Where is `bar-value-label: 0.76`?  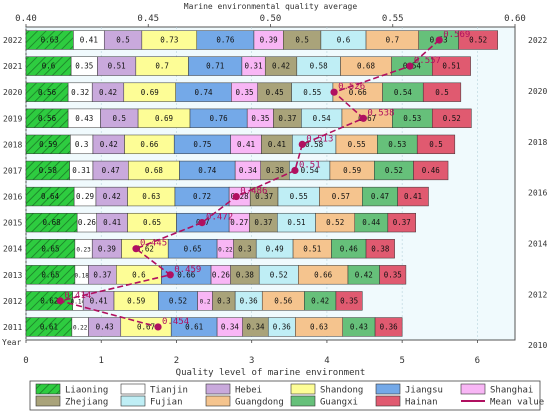 bar-value-label: 0.76 is located at coordinates (219, 118).